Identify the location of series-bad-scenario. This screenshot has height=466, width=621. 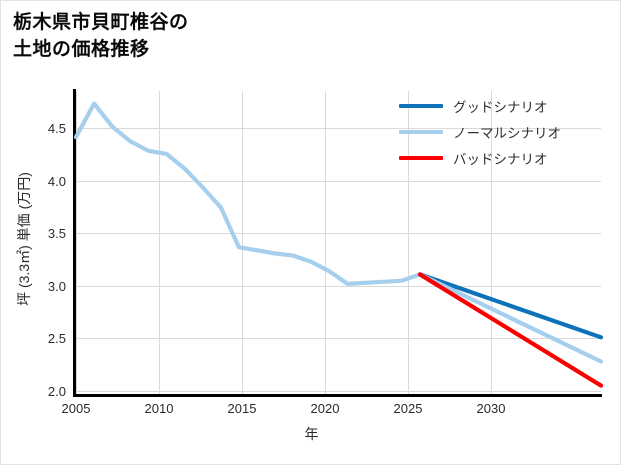
(510, 330).